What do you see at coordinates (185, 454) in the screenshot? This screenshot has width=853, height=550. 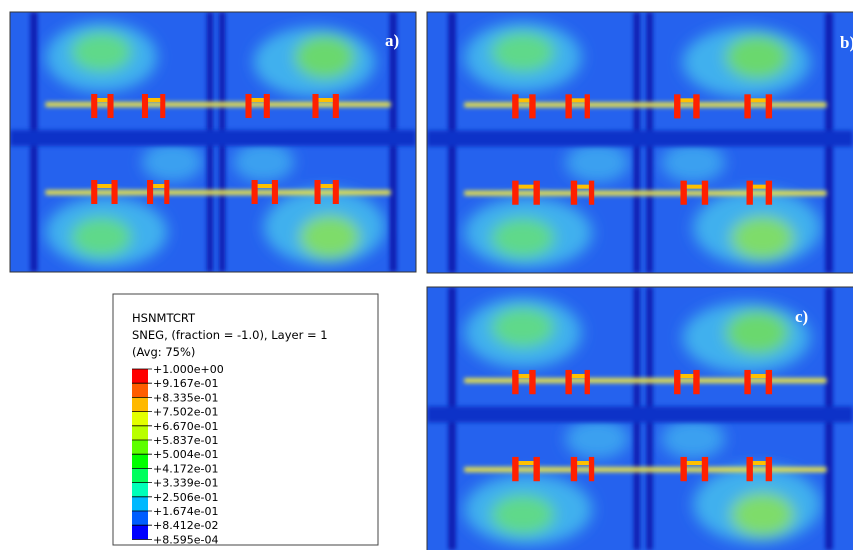 I see `legend-label: +5.004e-01` at bounding box center [185, 454].